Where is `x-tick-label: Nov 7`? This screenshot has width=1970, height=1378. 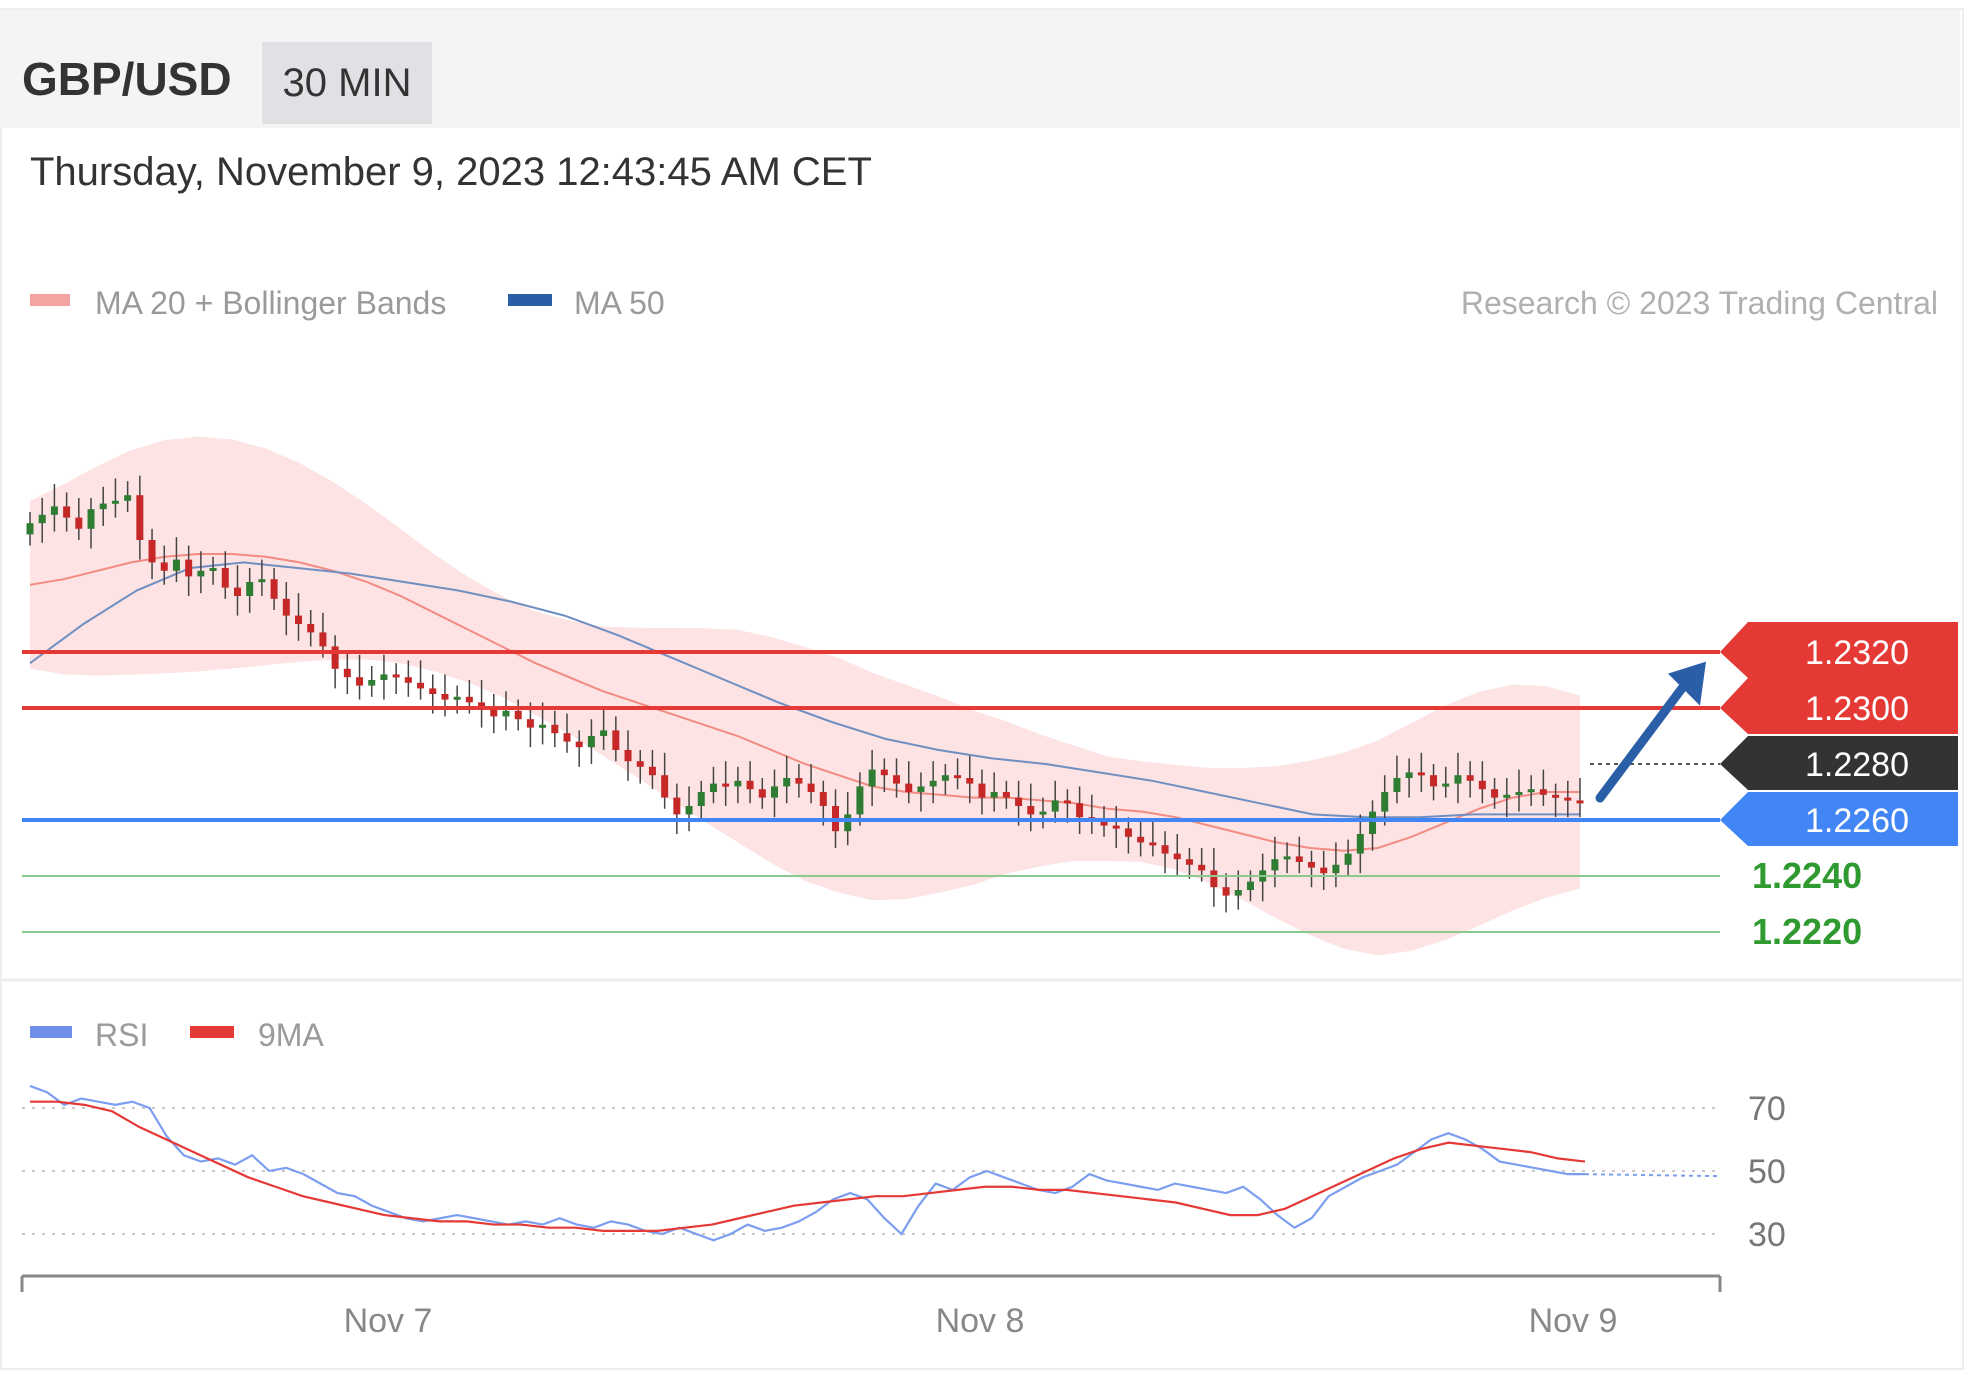
x-tick-label: Nov 7 is located at coordinates (388, 1321).